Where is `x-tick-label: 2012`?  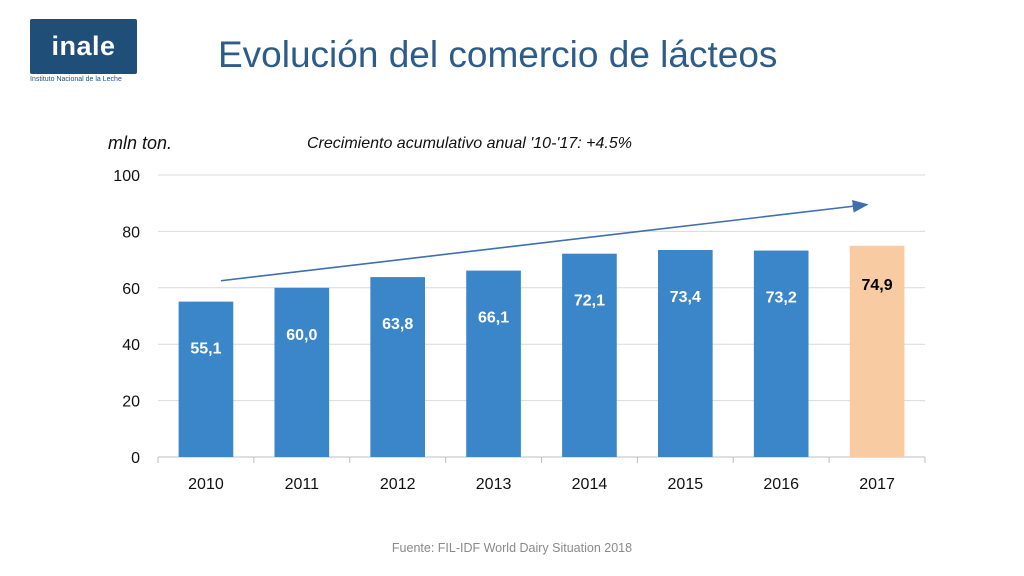 x-tick-label: 2012 is located at coordinates (398, 484).